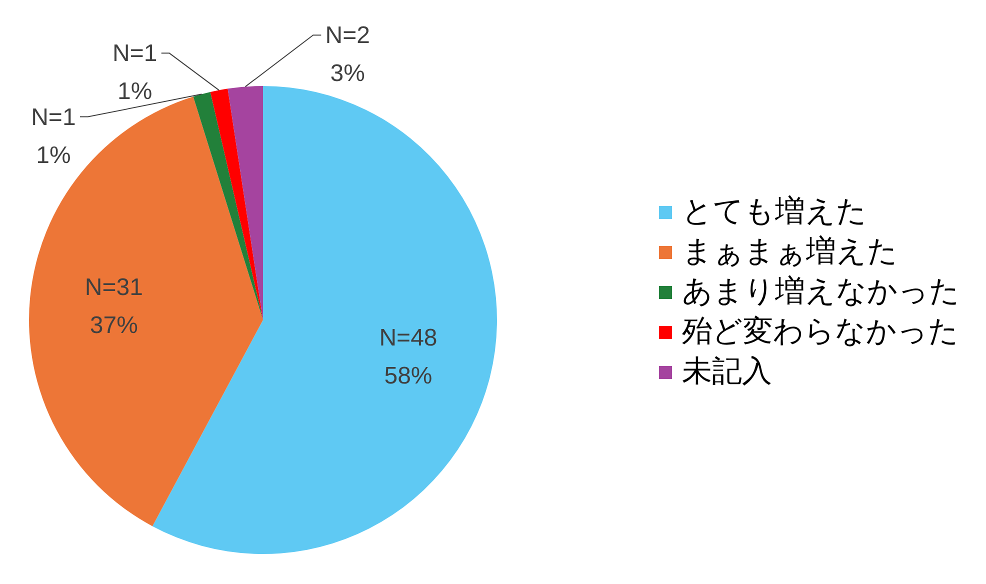 Image resolution: width=986 pixels, height=584 pixels. What do you see at coordinates (347, 55) in the screenshot?
I see `data-label: N=2 3%` at bounding box center [347, 55].